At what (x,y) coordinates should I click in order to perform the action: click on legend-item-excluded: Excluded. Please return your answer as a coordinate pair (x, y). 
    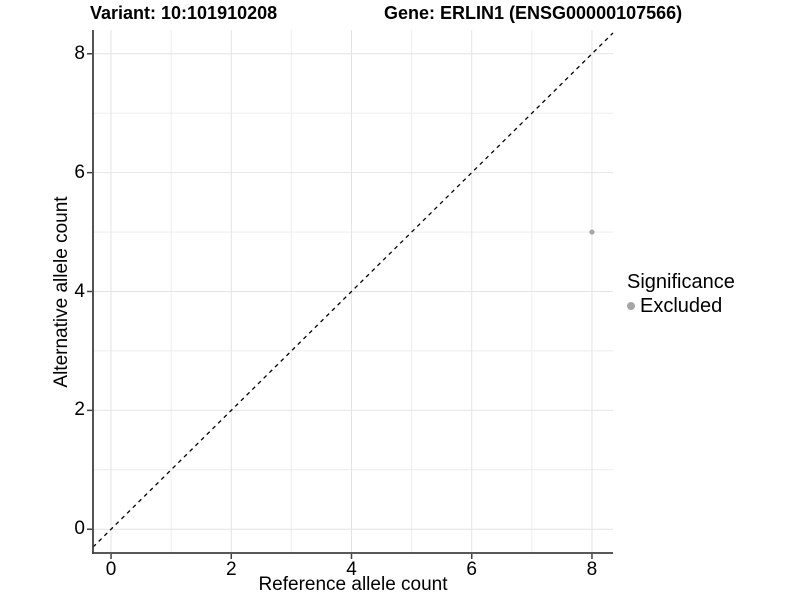
    Looking at the image, I should click on (681, 306).